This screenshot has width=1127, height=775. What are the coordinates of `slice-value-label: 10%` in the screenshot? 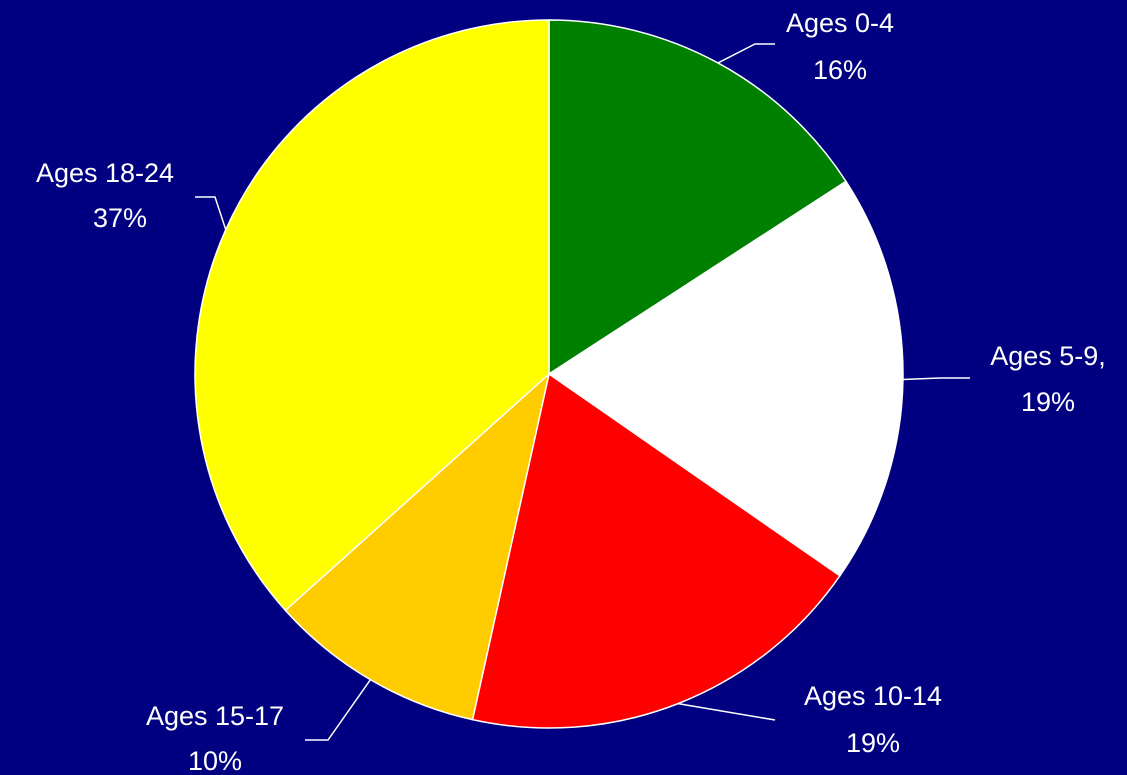 It's located at (215, 760).